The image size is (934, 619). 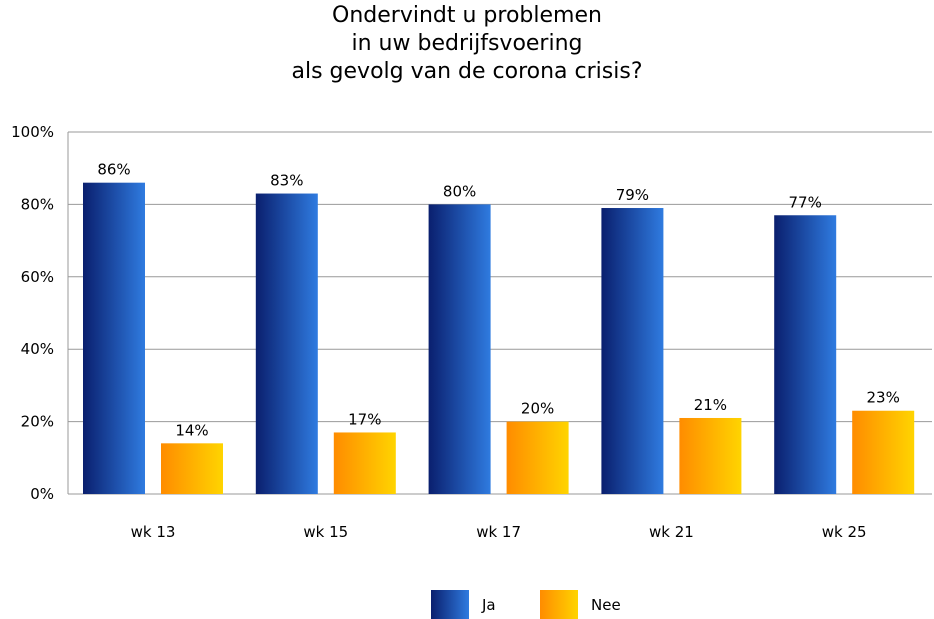 I want to click on data-label: 23%, so click(x=883, y=398).